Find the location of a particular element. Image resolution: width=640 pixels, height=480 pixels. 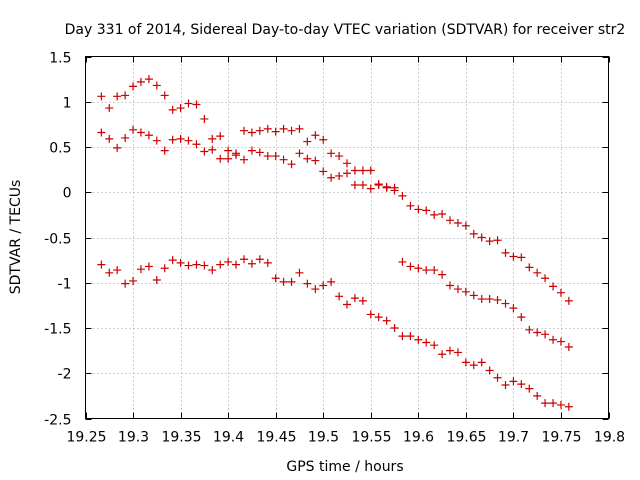

y-axis-title: SDTVAR / TECUs is located at coordinates (16, 237).